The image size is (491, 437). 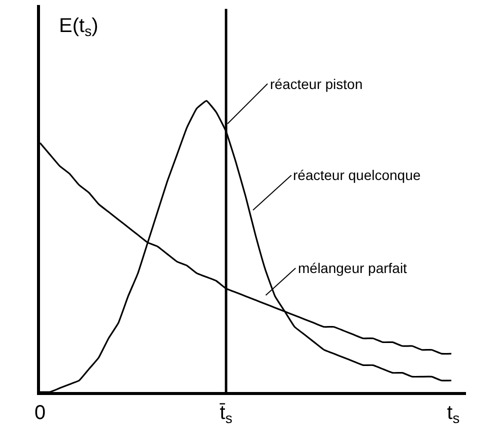 I want to click on annotation: réacteur piston, so click(x=316, y=84).